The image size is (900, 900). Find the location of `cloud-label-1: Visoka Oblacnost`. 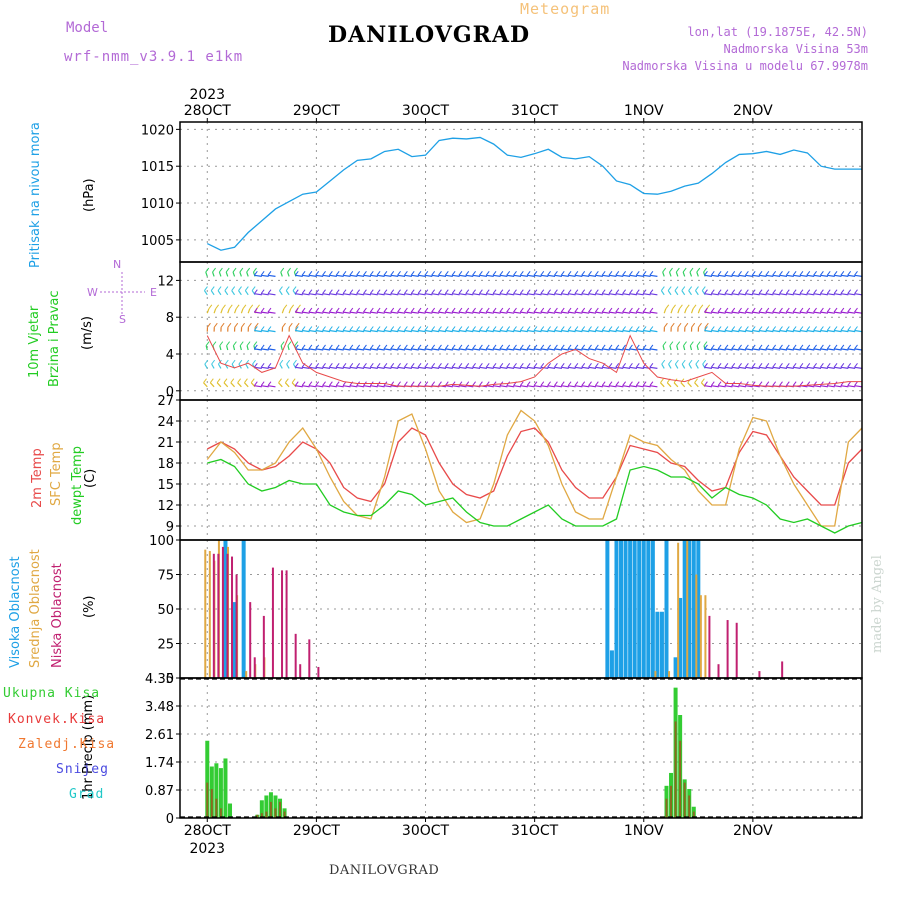

cloud-label-1: Visoka Oblacnost is located at coordinates (15, 612).